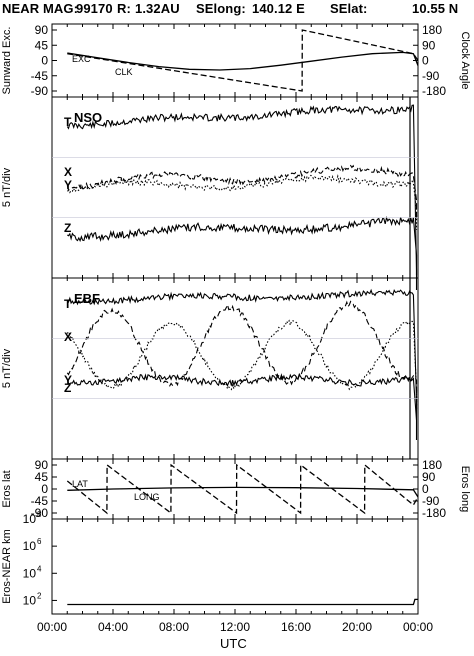 Image resolution: width=474 pixels, height=656 pixels. What do you see at coordinates (7, 488) in the screenshot?
I see `ylabel-eros-lat: Eros lat` at bounding box center [7, 488].